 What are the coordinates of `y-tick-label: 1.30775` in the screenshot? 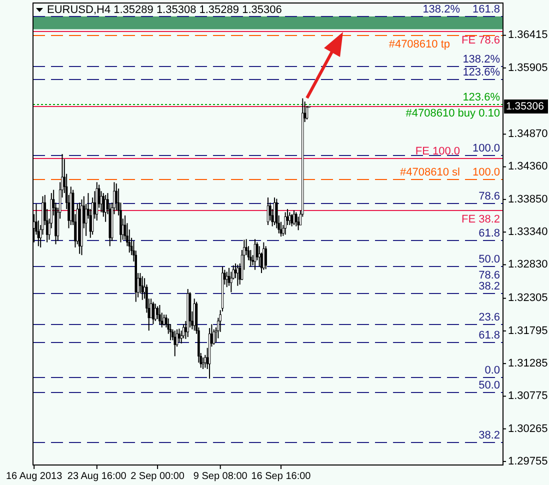 It's located at (528, 396).